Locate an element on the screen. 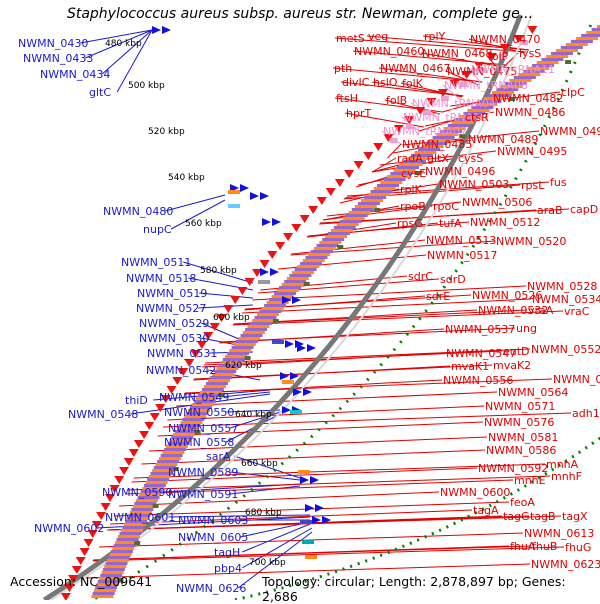 Image resolution: width=600 pixels, height=604 pixels. right-gene-label: NWMN_0623 is located at coordinates (565, 564).